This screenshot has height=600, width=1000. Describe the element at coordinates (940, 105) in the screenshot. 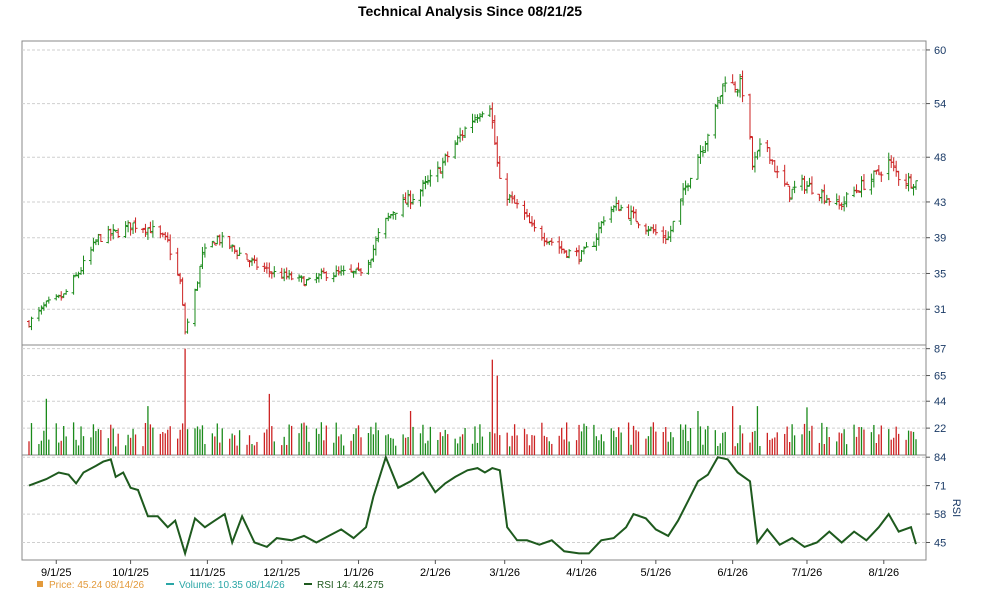

I see `price-y-tick-label: 54` at that location.